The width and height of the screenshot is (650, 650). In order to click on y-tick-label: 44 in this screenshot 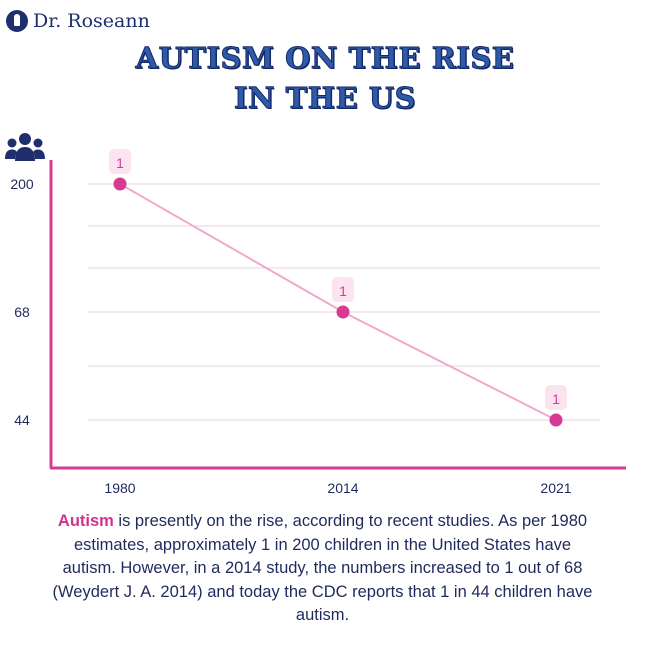, I will do `click(22, 420)`.